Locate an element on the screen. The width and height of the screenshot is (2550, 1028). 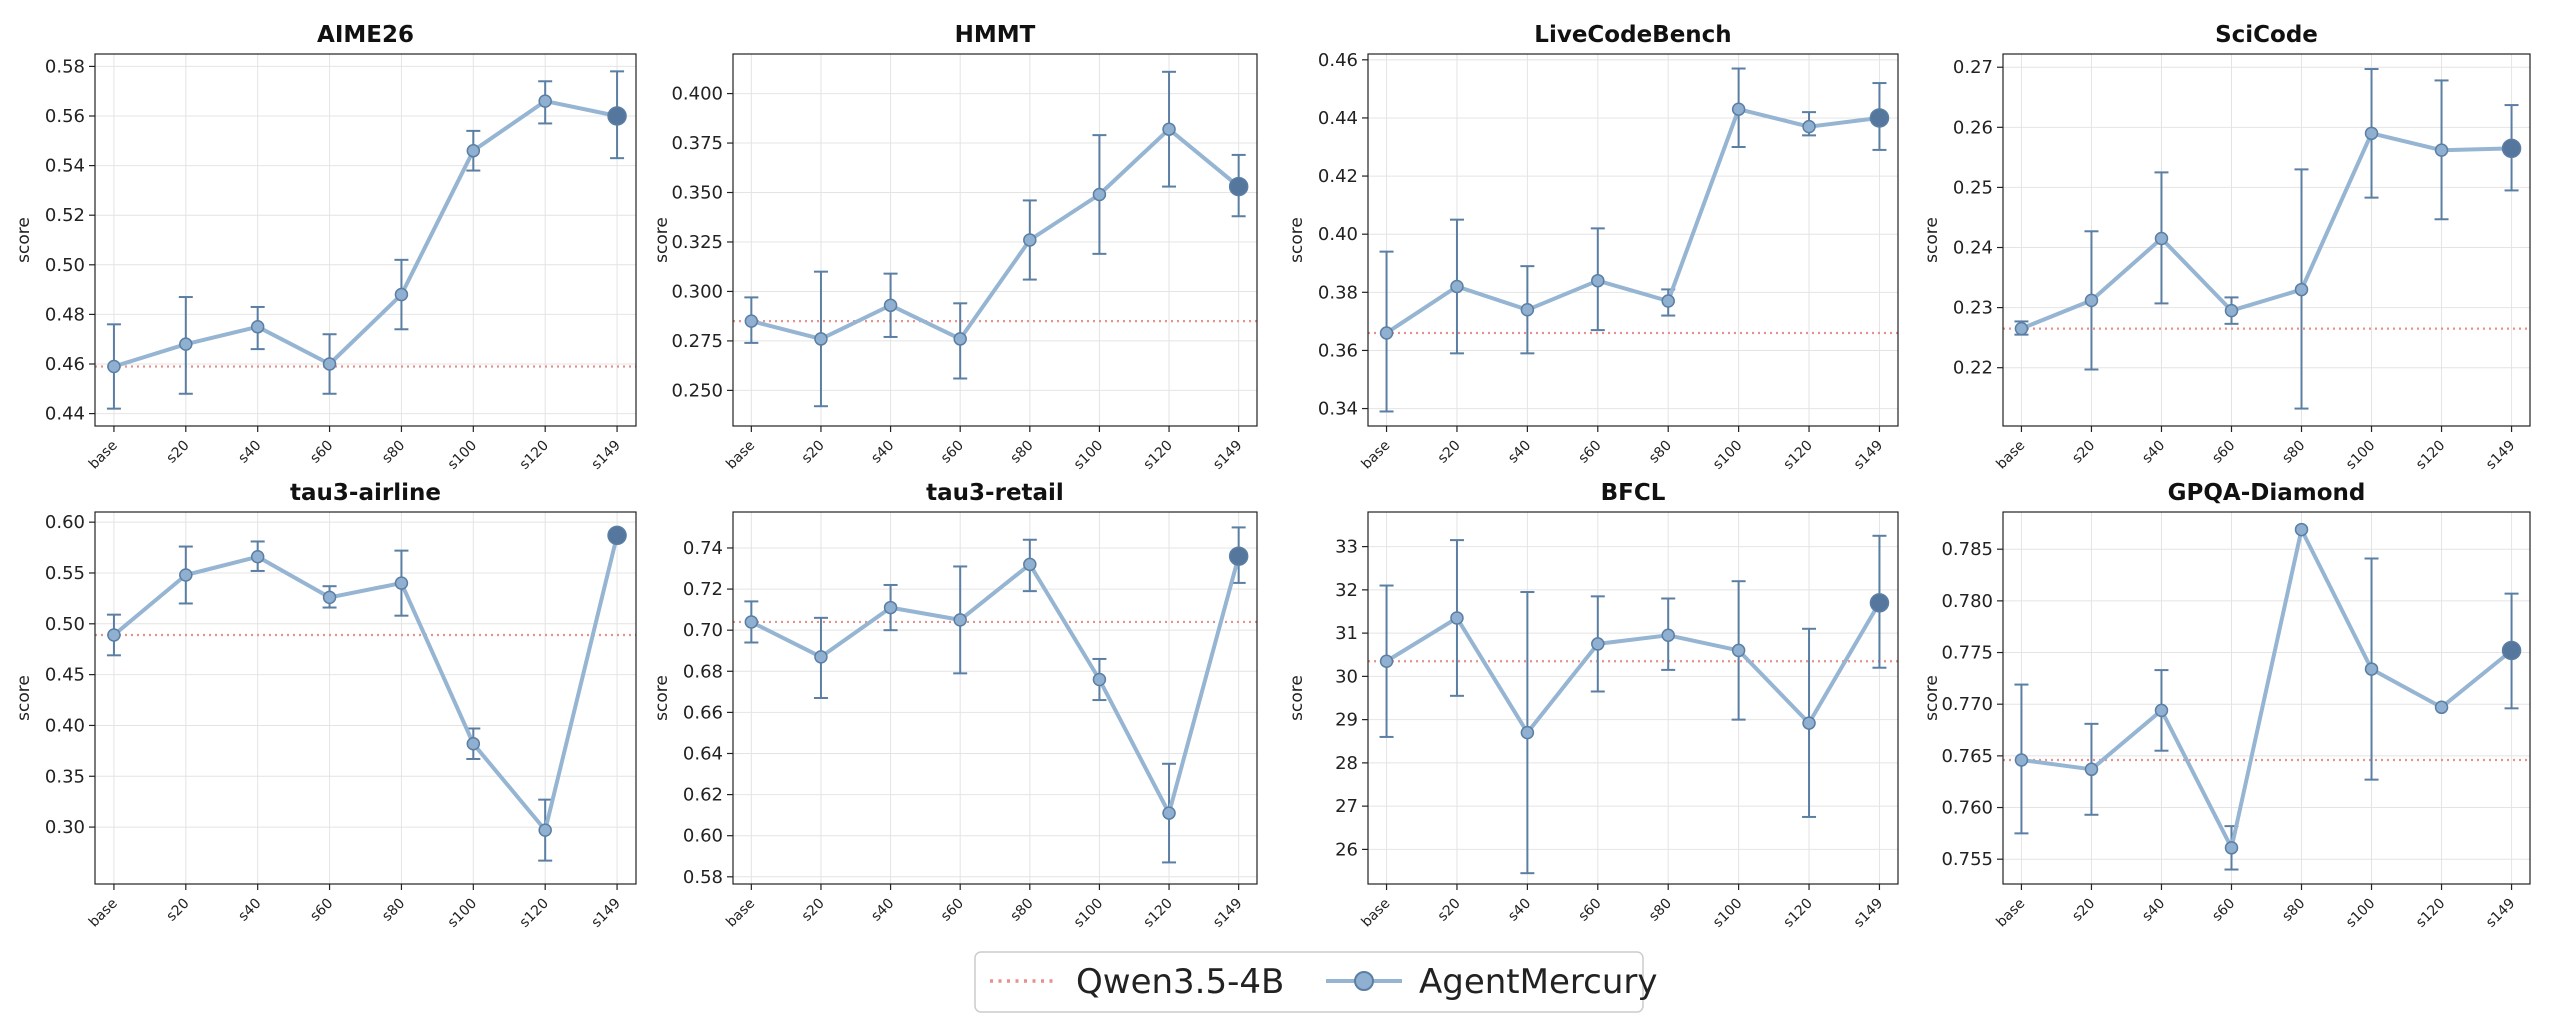
y-tick-label: 31 is located at coordinates (1346, 633).